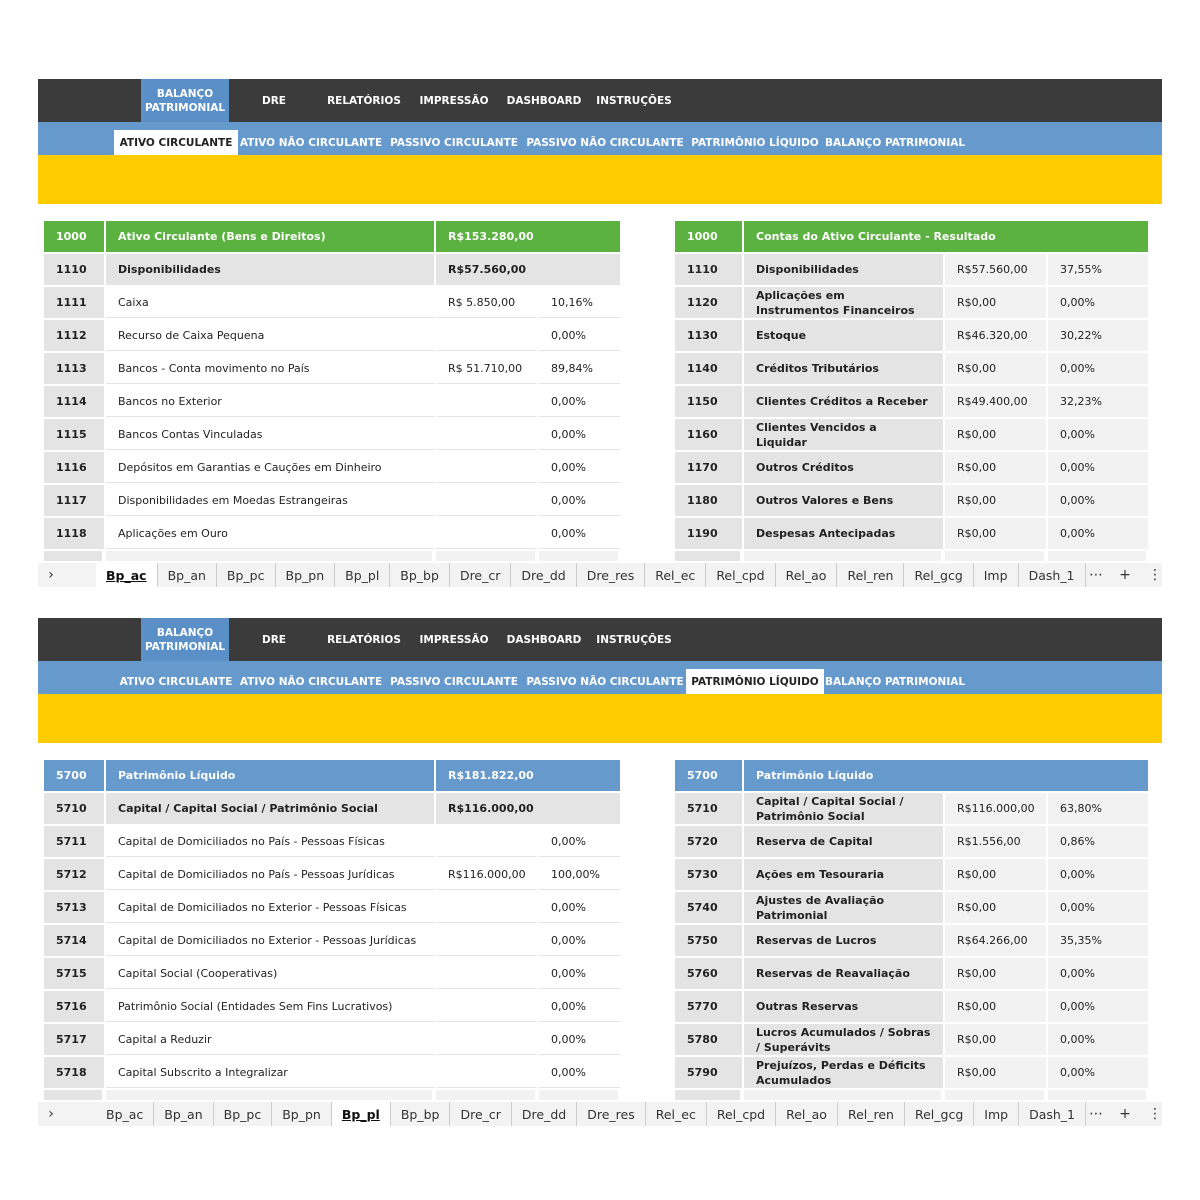 The height and width of the screenshot is (1200, 1200). Describe the element at coordinates (74, 335) in the screenshot. I see `account-code: 1112` at that location.